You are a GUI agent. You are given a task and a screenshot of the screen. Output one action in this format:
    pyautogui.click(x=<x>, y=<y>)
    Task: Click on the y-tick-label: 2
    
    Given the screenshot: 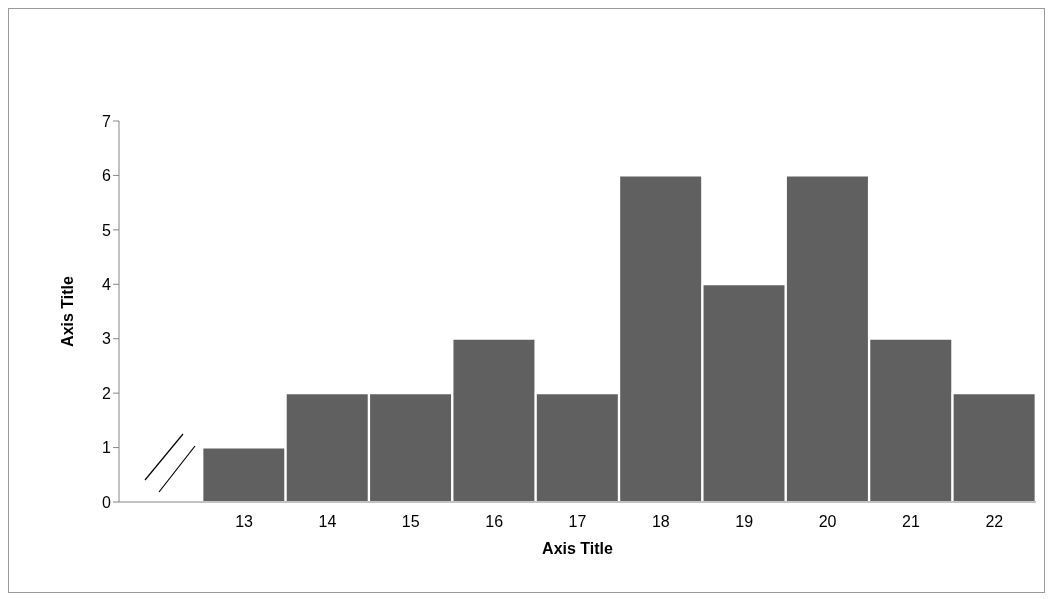 What is the action you would take?
    pyautogui.click(x=107, y=393)
    